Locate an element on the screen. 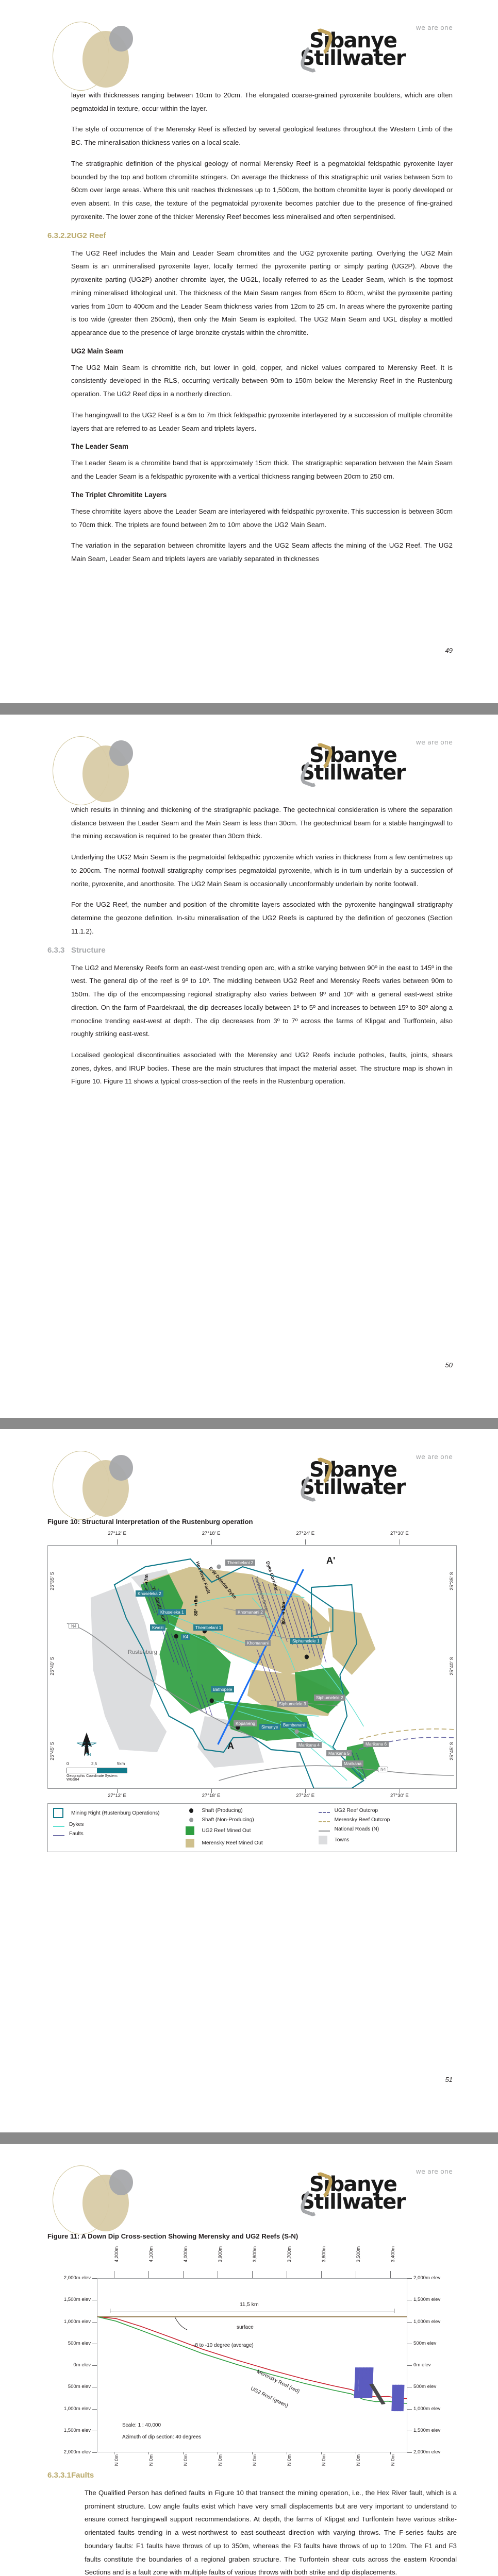 Image resolution: width=498 pixels, height=2576 pixels. legend-label: Shaft (Producing) is located at coordinates (222, 1811).